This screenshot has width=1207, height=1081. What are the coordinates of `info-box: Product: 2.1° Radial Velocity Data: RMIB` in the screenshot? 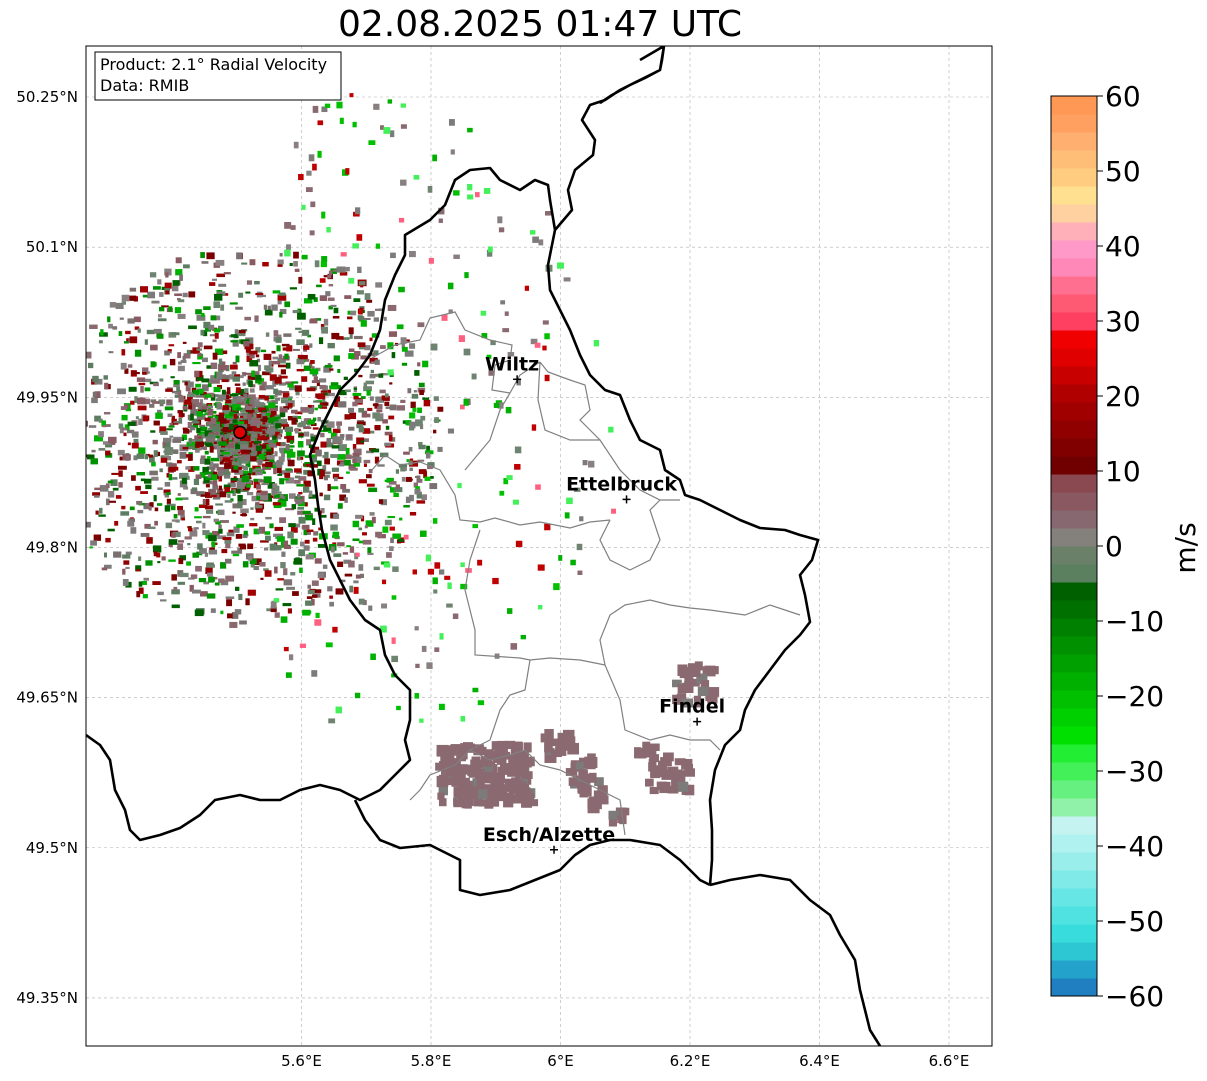 It's located at (218, 76).